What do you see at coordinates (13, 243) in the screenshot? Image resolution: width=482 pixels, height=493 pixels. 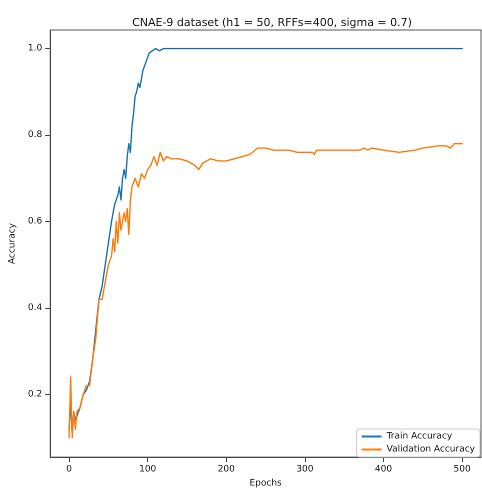 I see `y-axis-title: Accuracy` at bounding box center [13, 243].